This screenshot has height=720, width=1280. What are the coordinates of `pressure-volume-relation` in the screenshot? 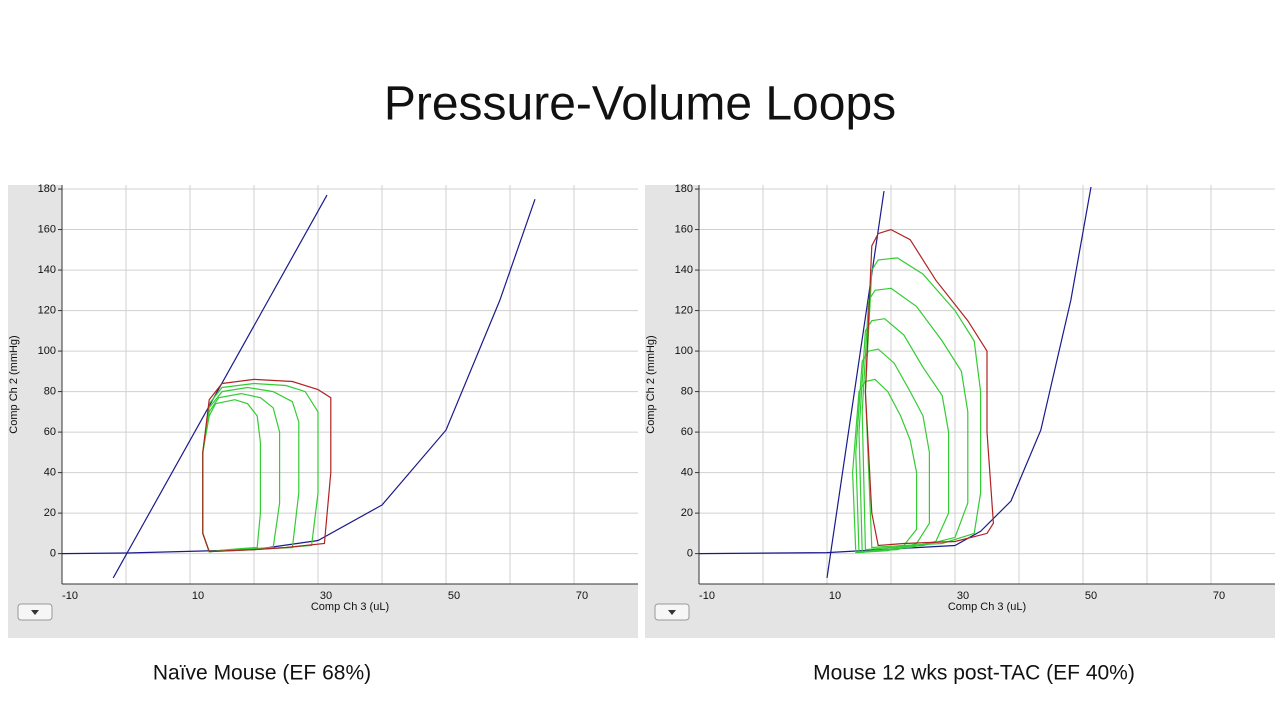 It's located at (855, 384).